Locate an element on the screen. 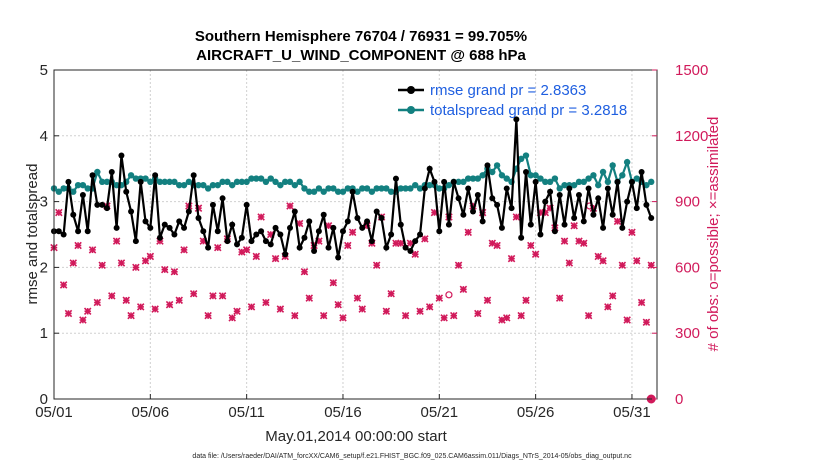 Image resolution: width=830 pixels, height=470 pixels. legend-rmse-label: rmse grand pr = 2.8363 is located at coordinates (508, 90).